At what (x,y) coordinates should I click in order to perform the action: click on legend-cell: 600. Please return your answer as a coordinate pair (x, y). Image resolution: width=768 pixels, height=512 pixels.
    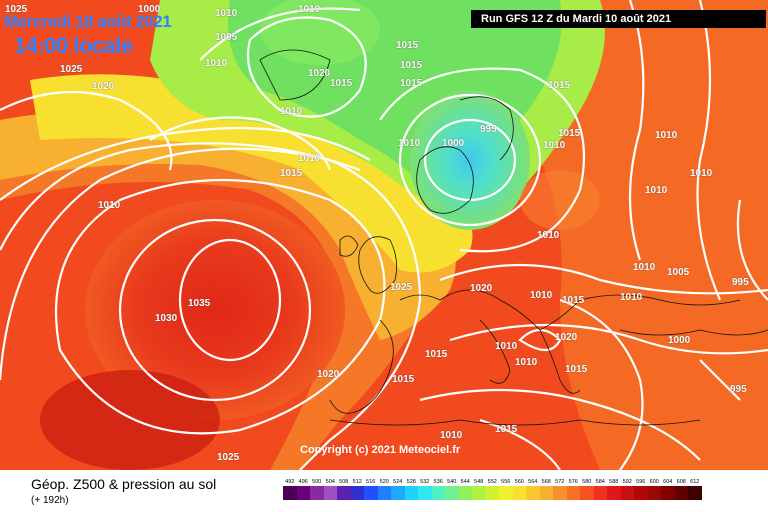
    Looking at the image, I should click on (654, 489).